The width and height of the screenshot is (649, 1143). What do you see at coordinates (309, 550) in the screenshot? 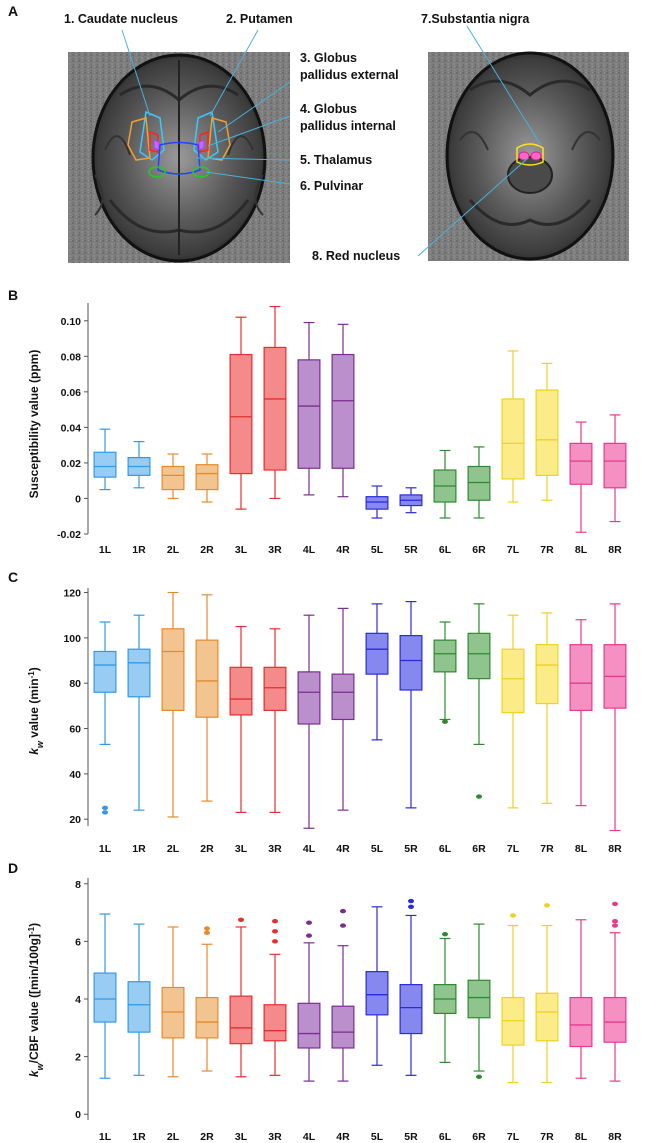
I see `category-label: 4L` at bounding box center [309, 550].